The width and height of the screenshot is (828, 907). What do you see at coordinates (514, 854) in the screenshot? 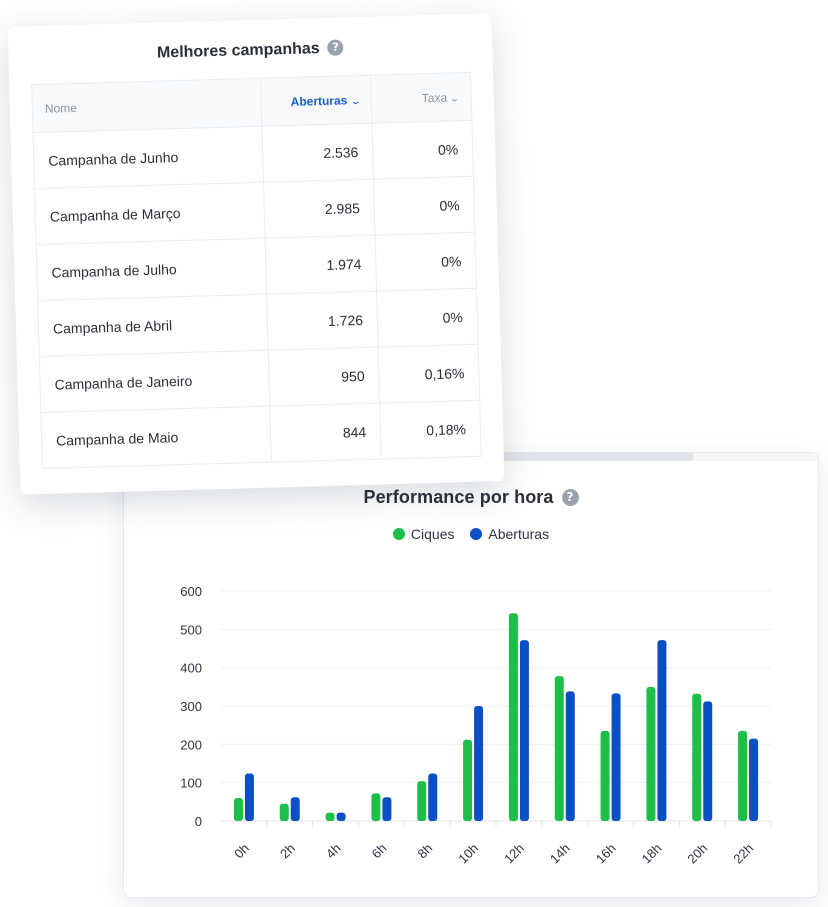
I see `x-tick-label: 12h` at bounding box center [514, 854].